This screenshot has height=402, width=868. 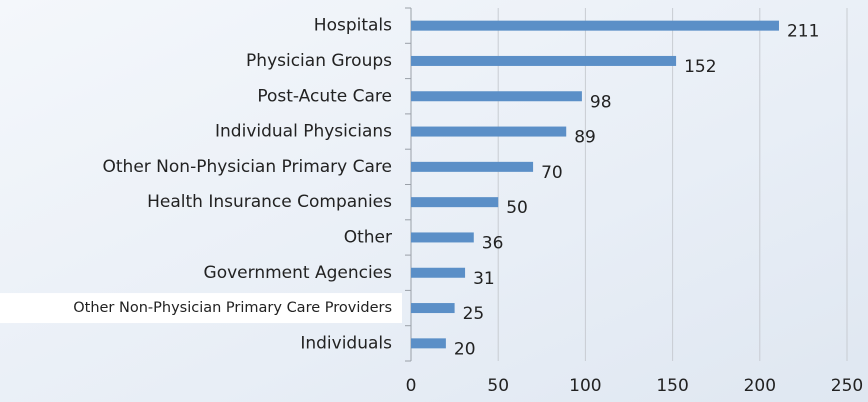 What do you see at coordinates (493, 243) in the screenshot?
I see `value-label: 36` at bounding box center [493, 243].